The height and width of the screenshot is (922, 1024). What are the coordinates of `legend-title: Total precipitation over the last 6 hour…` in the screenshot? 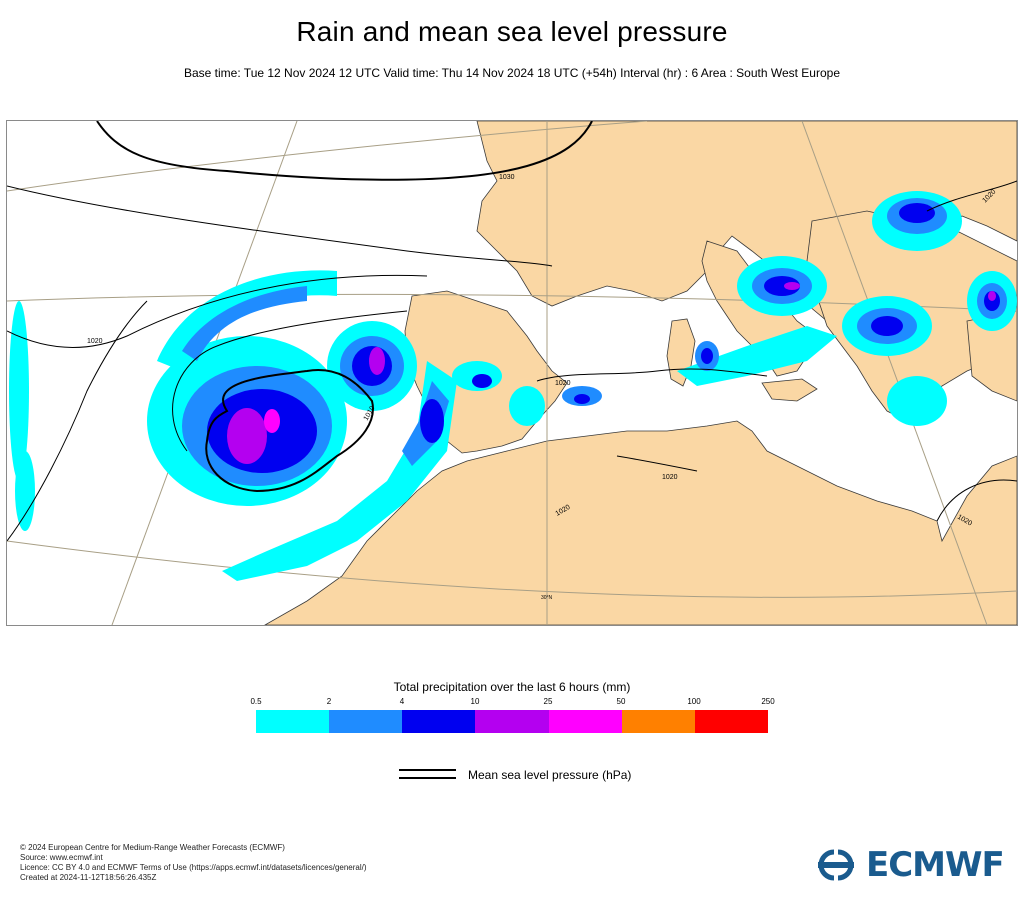 It's located at (512, 687).